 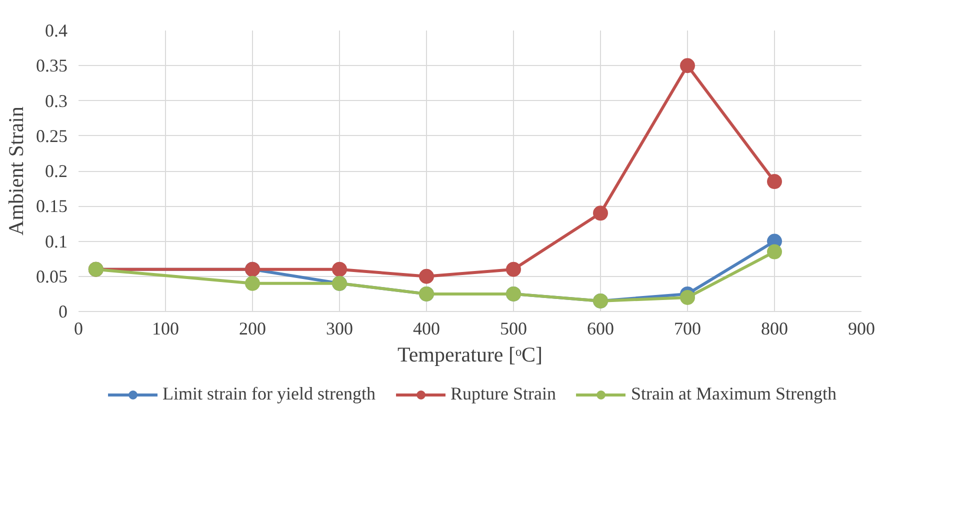 I want to click on x-tick-label: 500, so click(x=513, y=328).